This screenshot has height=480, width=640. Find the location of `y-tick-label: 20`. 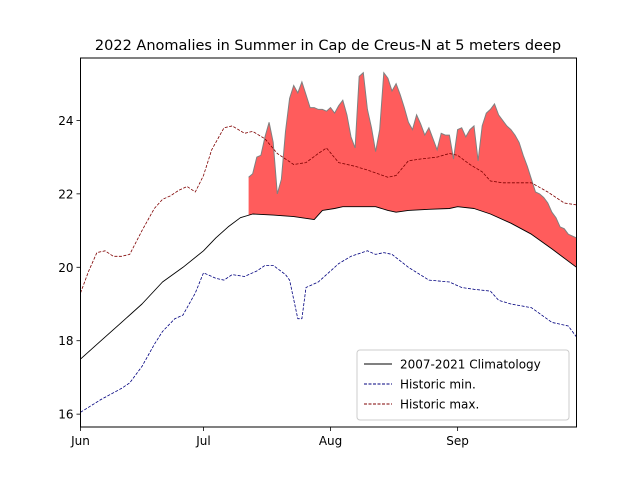

y-tick-label: 20 is located at coordinates (65, 268).